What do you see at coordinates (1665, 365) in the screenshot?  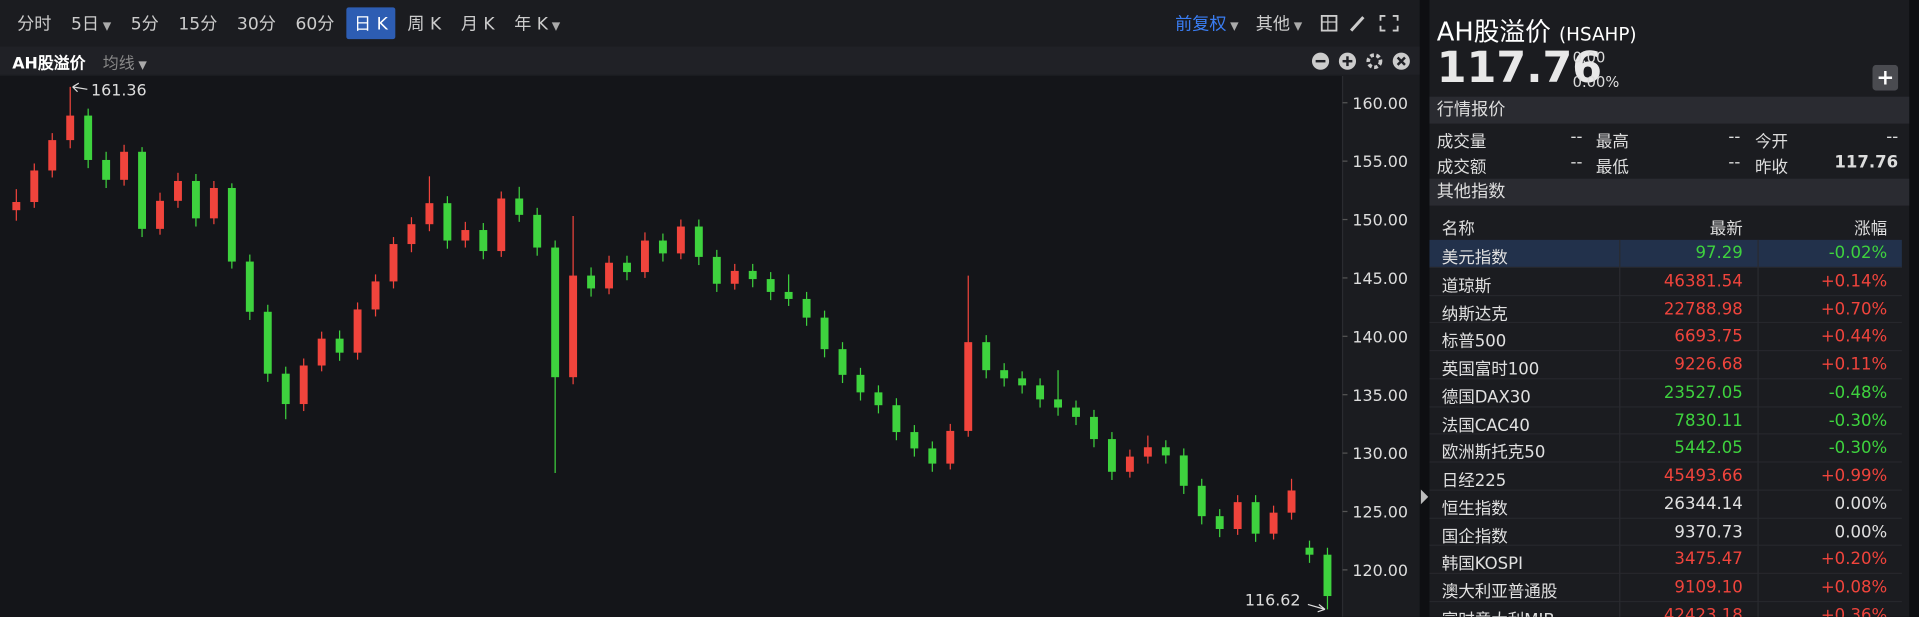 I see `index-row: 英国富时100 9226.68 +0.11%` at bounding box center [1665, 365].